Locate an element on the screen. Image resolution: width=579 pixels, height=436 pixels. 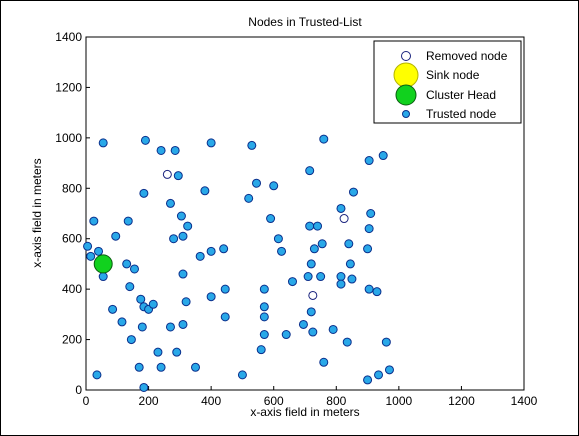
chart-title: Nodes in Trusted-List is located at coordinates (305, 22).